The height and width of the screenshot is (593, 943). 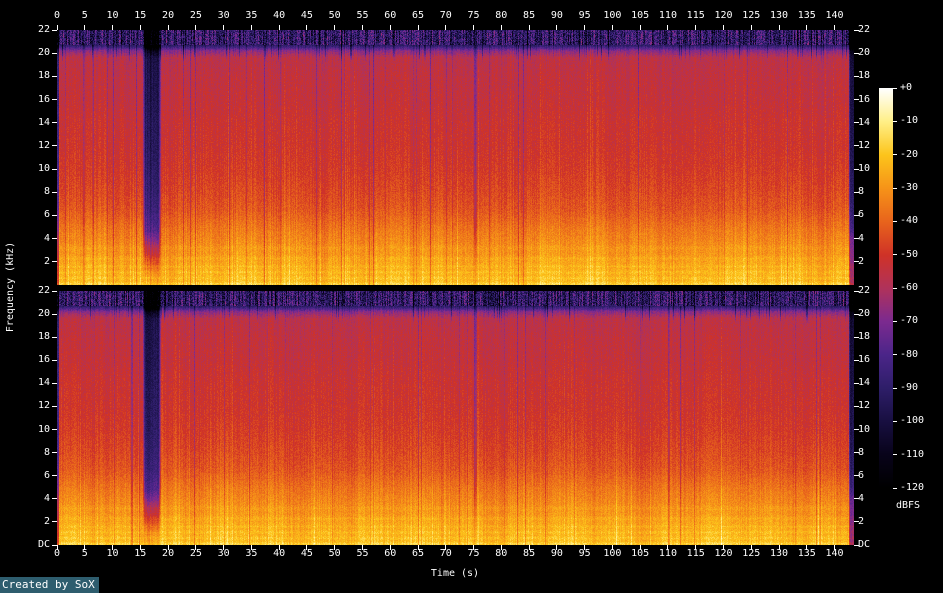 I want to click on colorbar-title: dBFS, so click(x=908, y=505).